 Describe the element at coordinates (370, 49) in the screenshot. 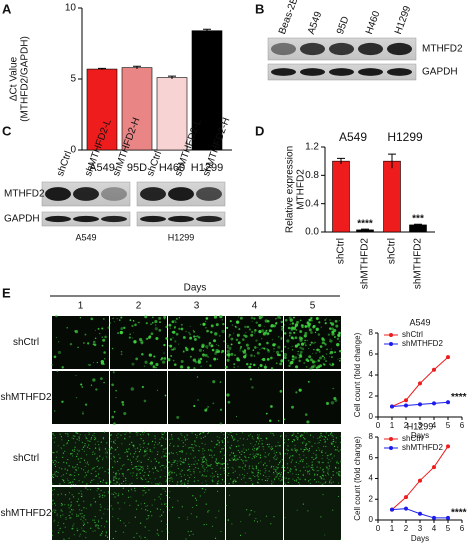

I see `band` at that location.